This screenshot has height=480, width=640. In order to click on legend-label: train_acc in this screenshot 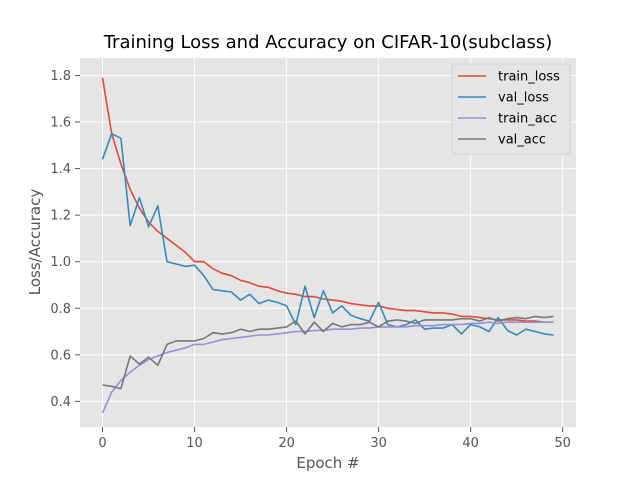, I will do `click(527, 119)`.